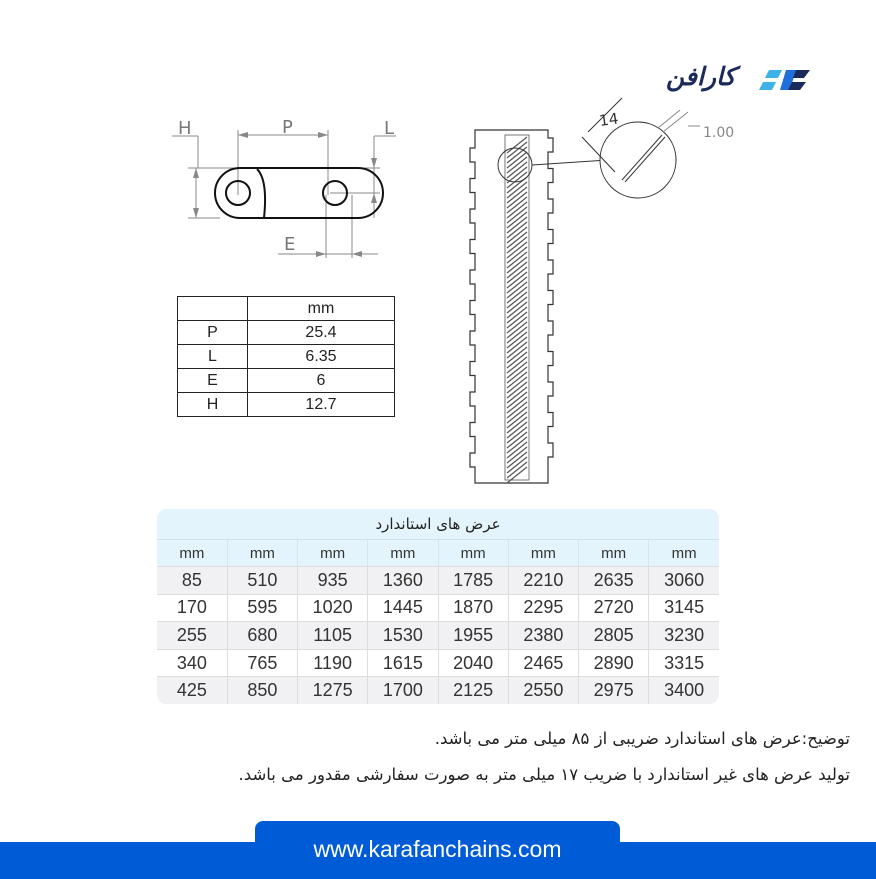 Image resolution: width=876 pixels, height=879 pixels. Describe the element at coordinates (321, 308) in the screenshot. I see `unit-header: mm` at that location.